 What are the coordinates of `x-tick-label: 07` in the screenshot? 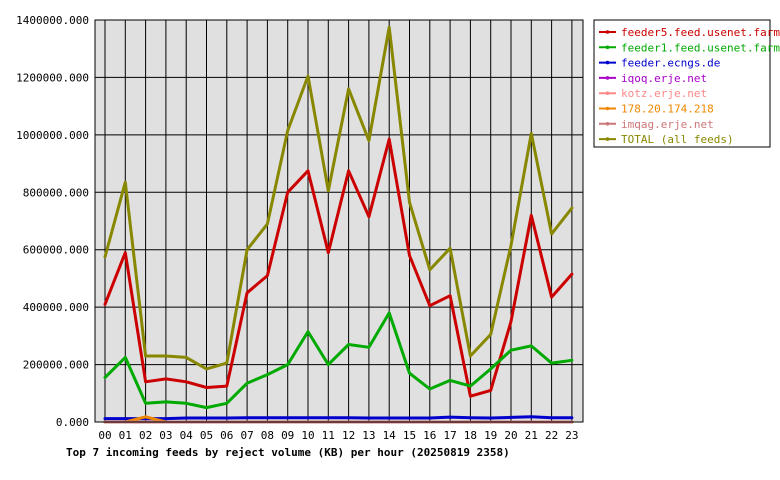 It's located at (246, 435).